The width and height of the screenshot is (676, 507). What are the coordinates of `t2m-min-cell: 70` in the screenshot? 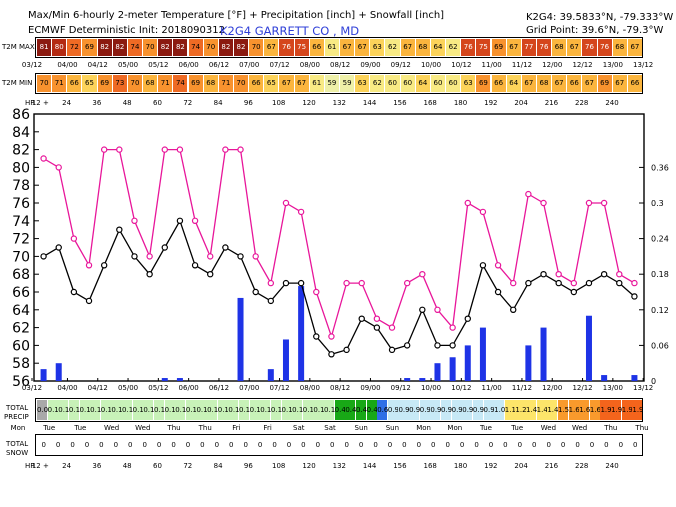 It's located at (135, 83).